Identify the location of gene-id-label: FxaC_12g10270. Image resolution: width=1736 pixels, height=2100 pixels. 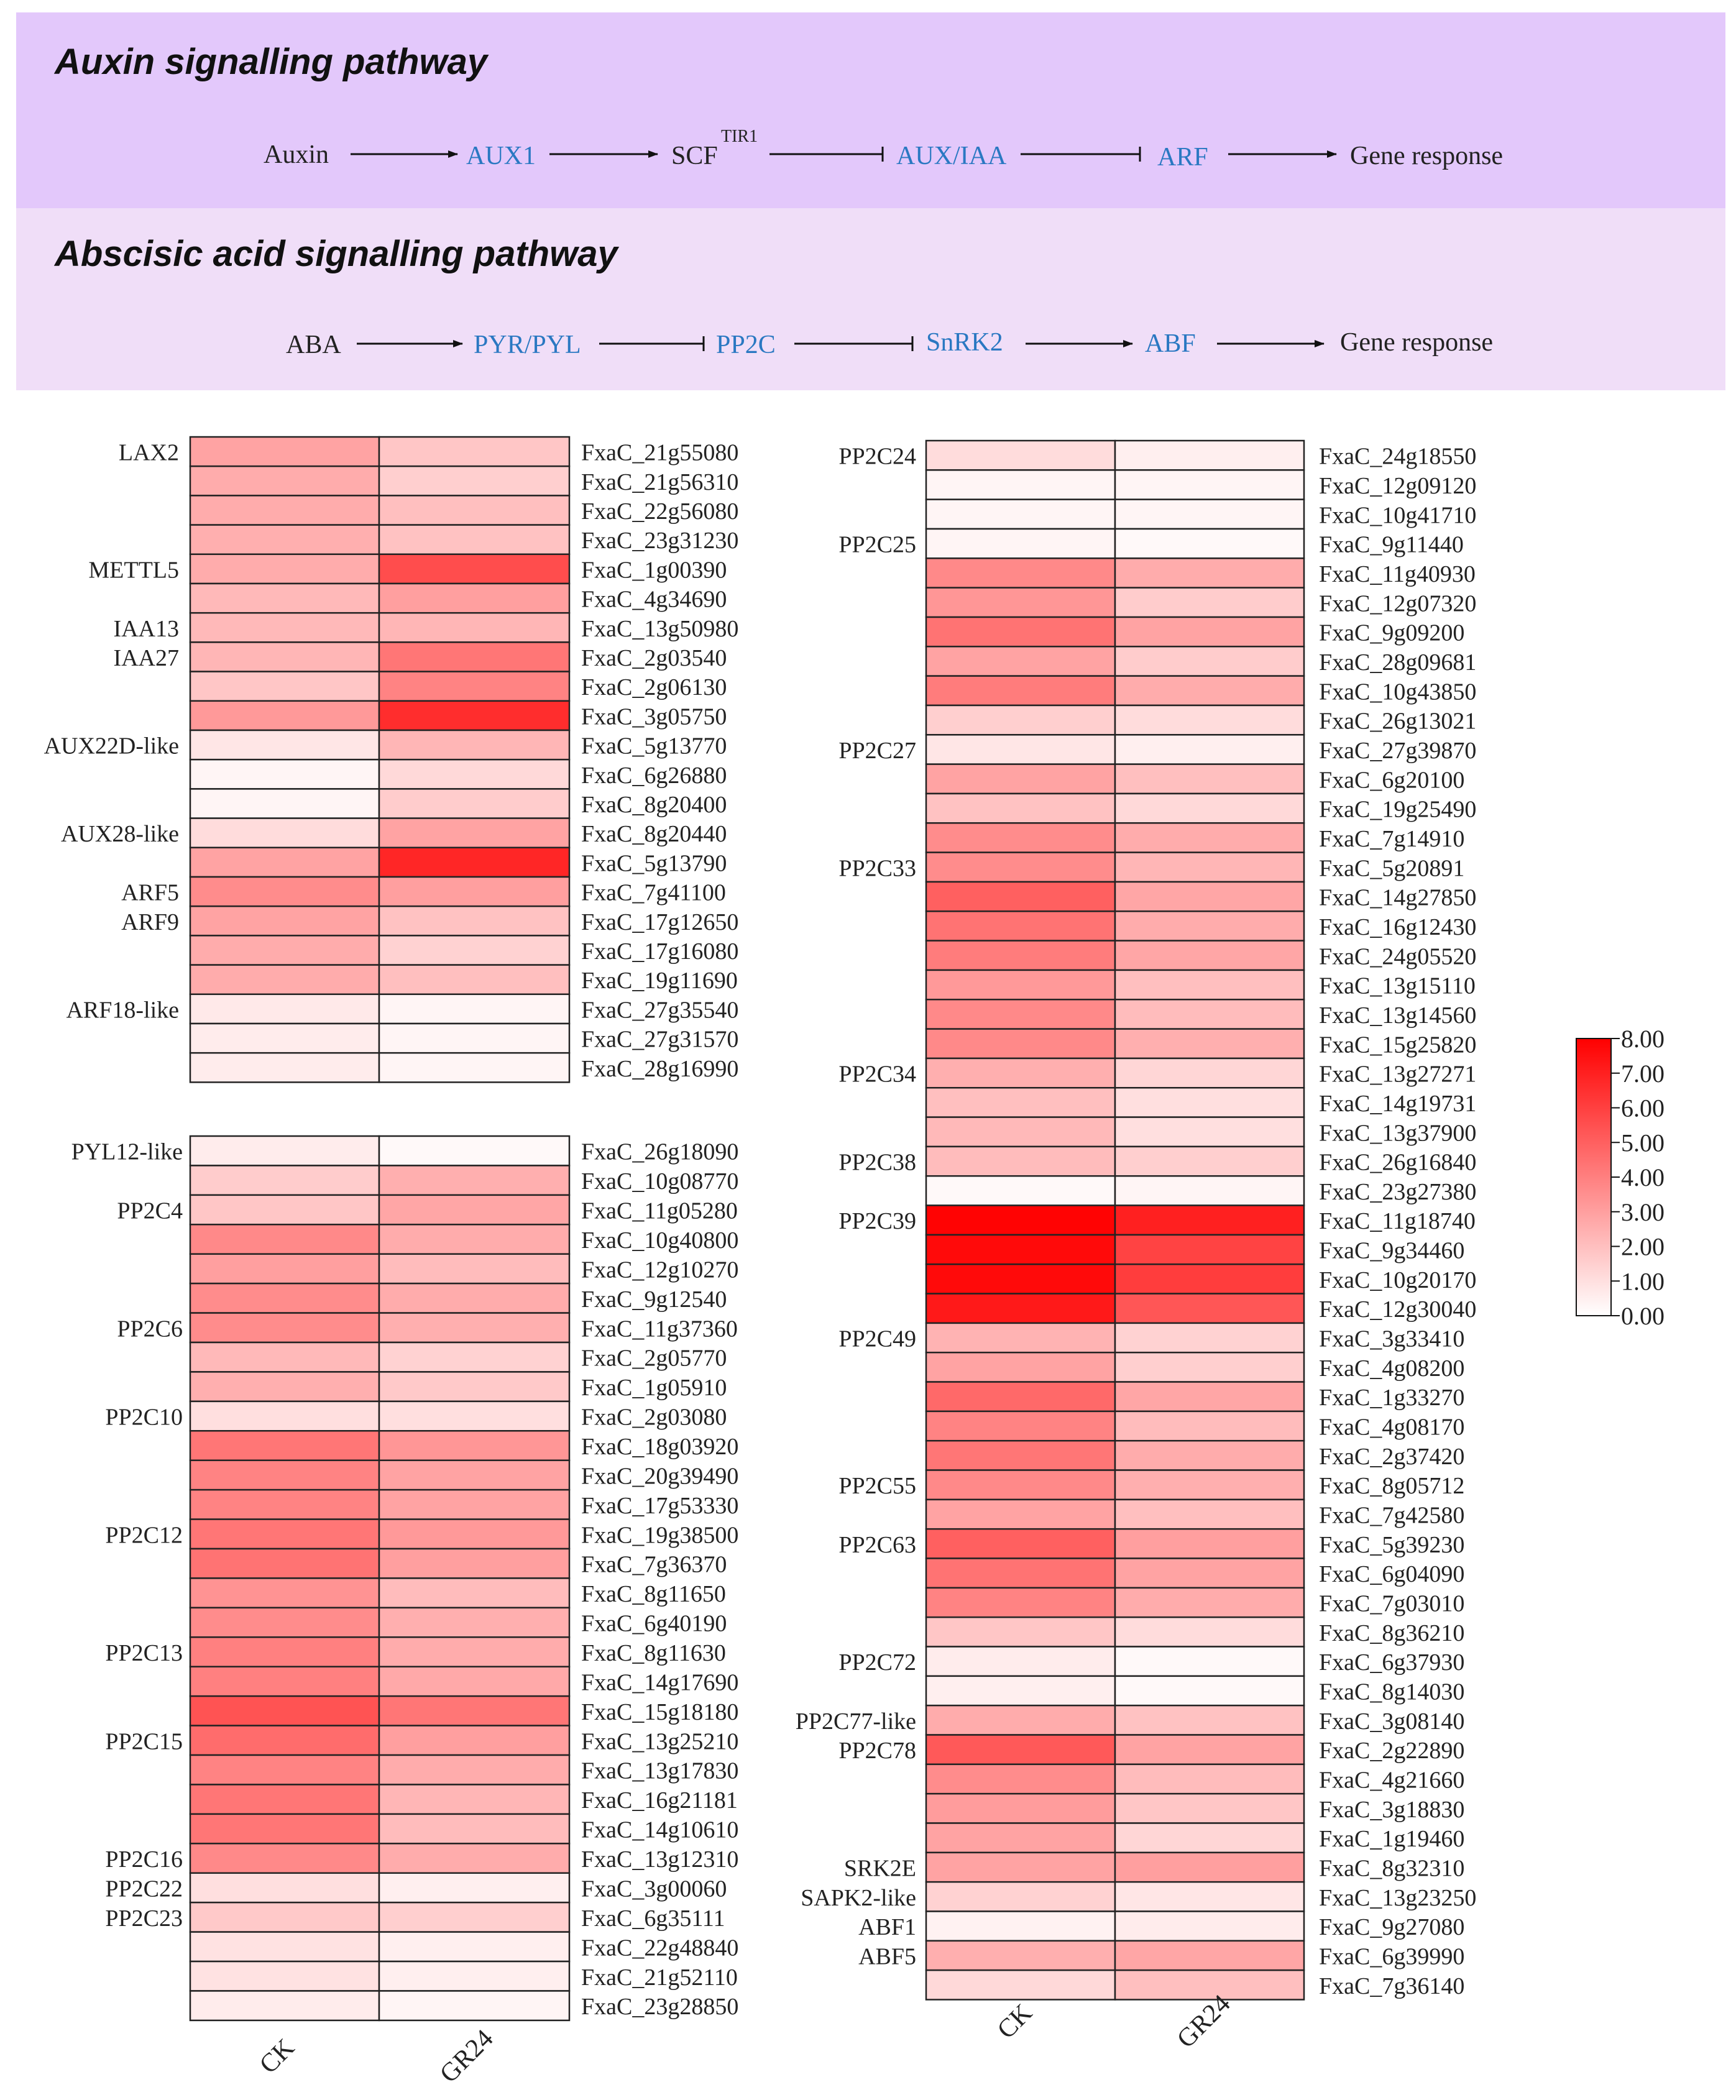
(659, 1270).